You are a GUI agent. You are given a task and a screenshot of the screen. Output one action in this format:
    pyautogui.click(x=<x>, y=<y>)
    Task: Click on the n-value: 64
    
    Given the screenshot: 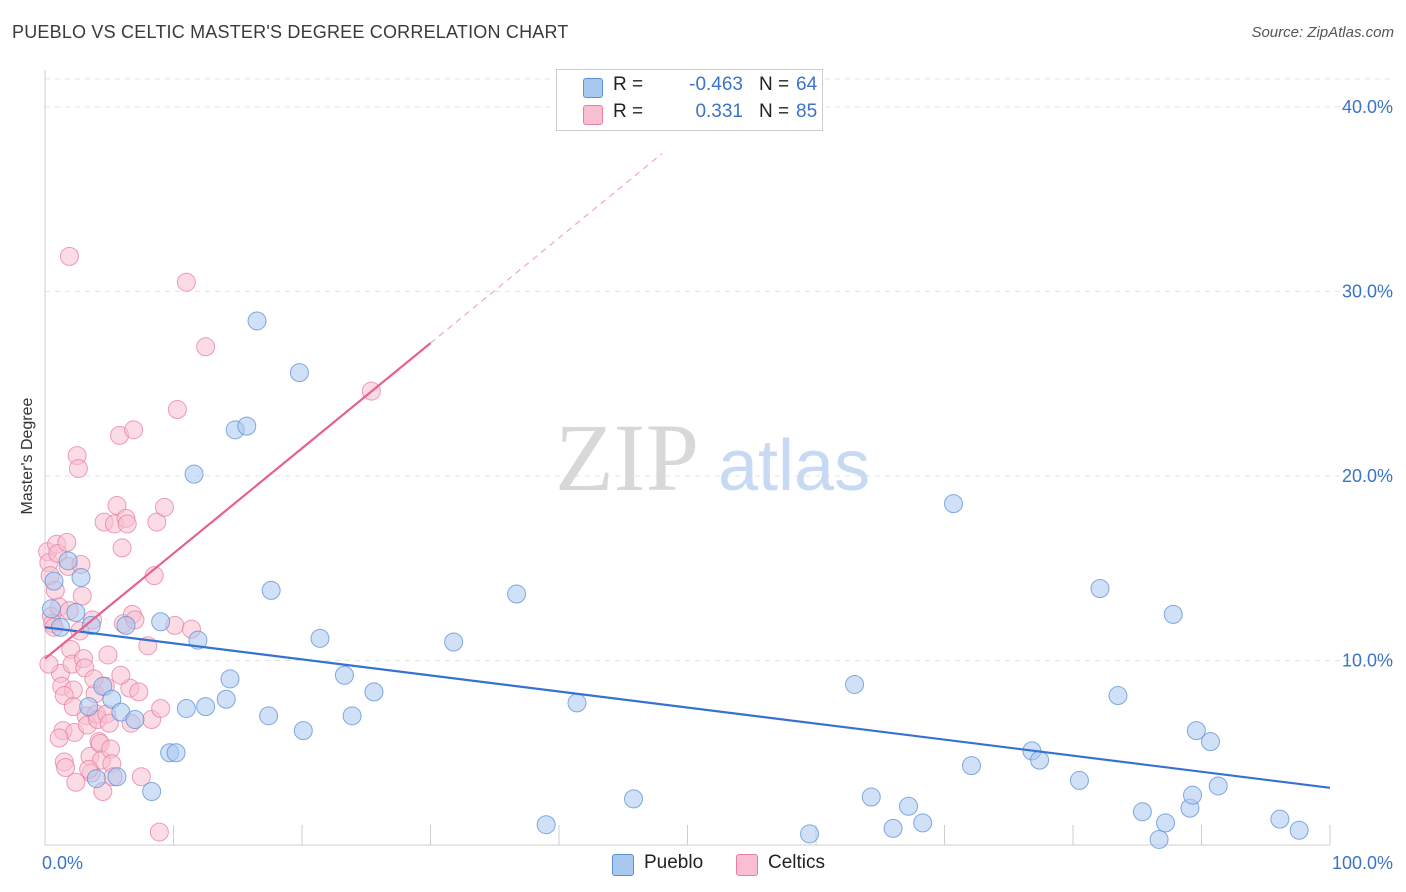 What is the action you would take?
    pyautogui.click(x=807, y=84)
    